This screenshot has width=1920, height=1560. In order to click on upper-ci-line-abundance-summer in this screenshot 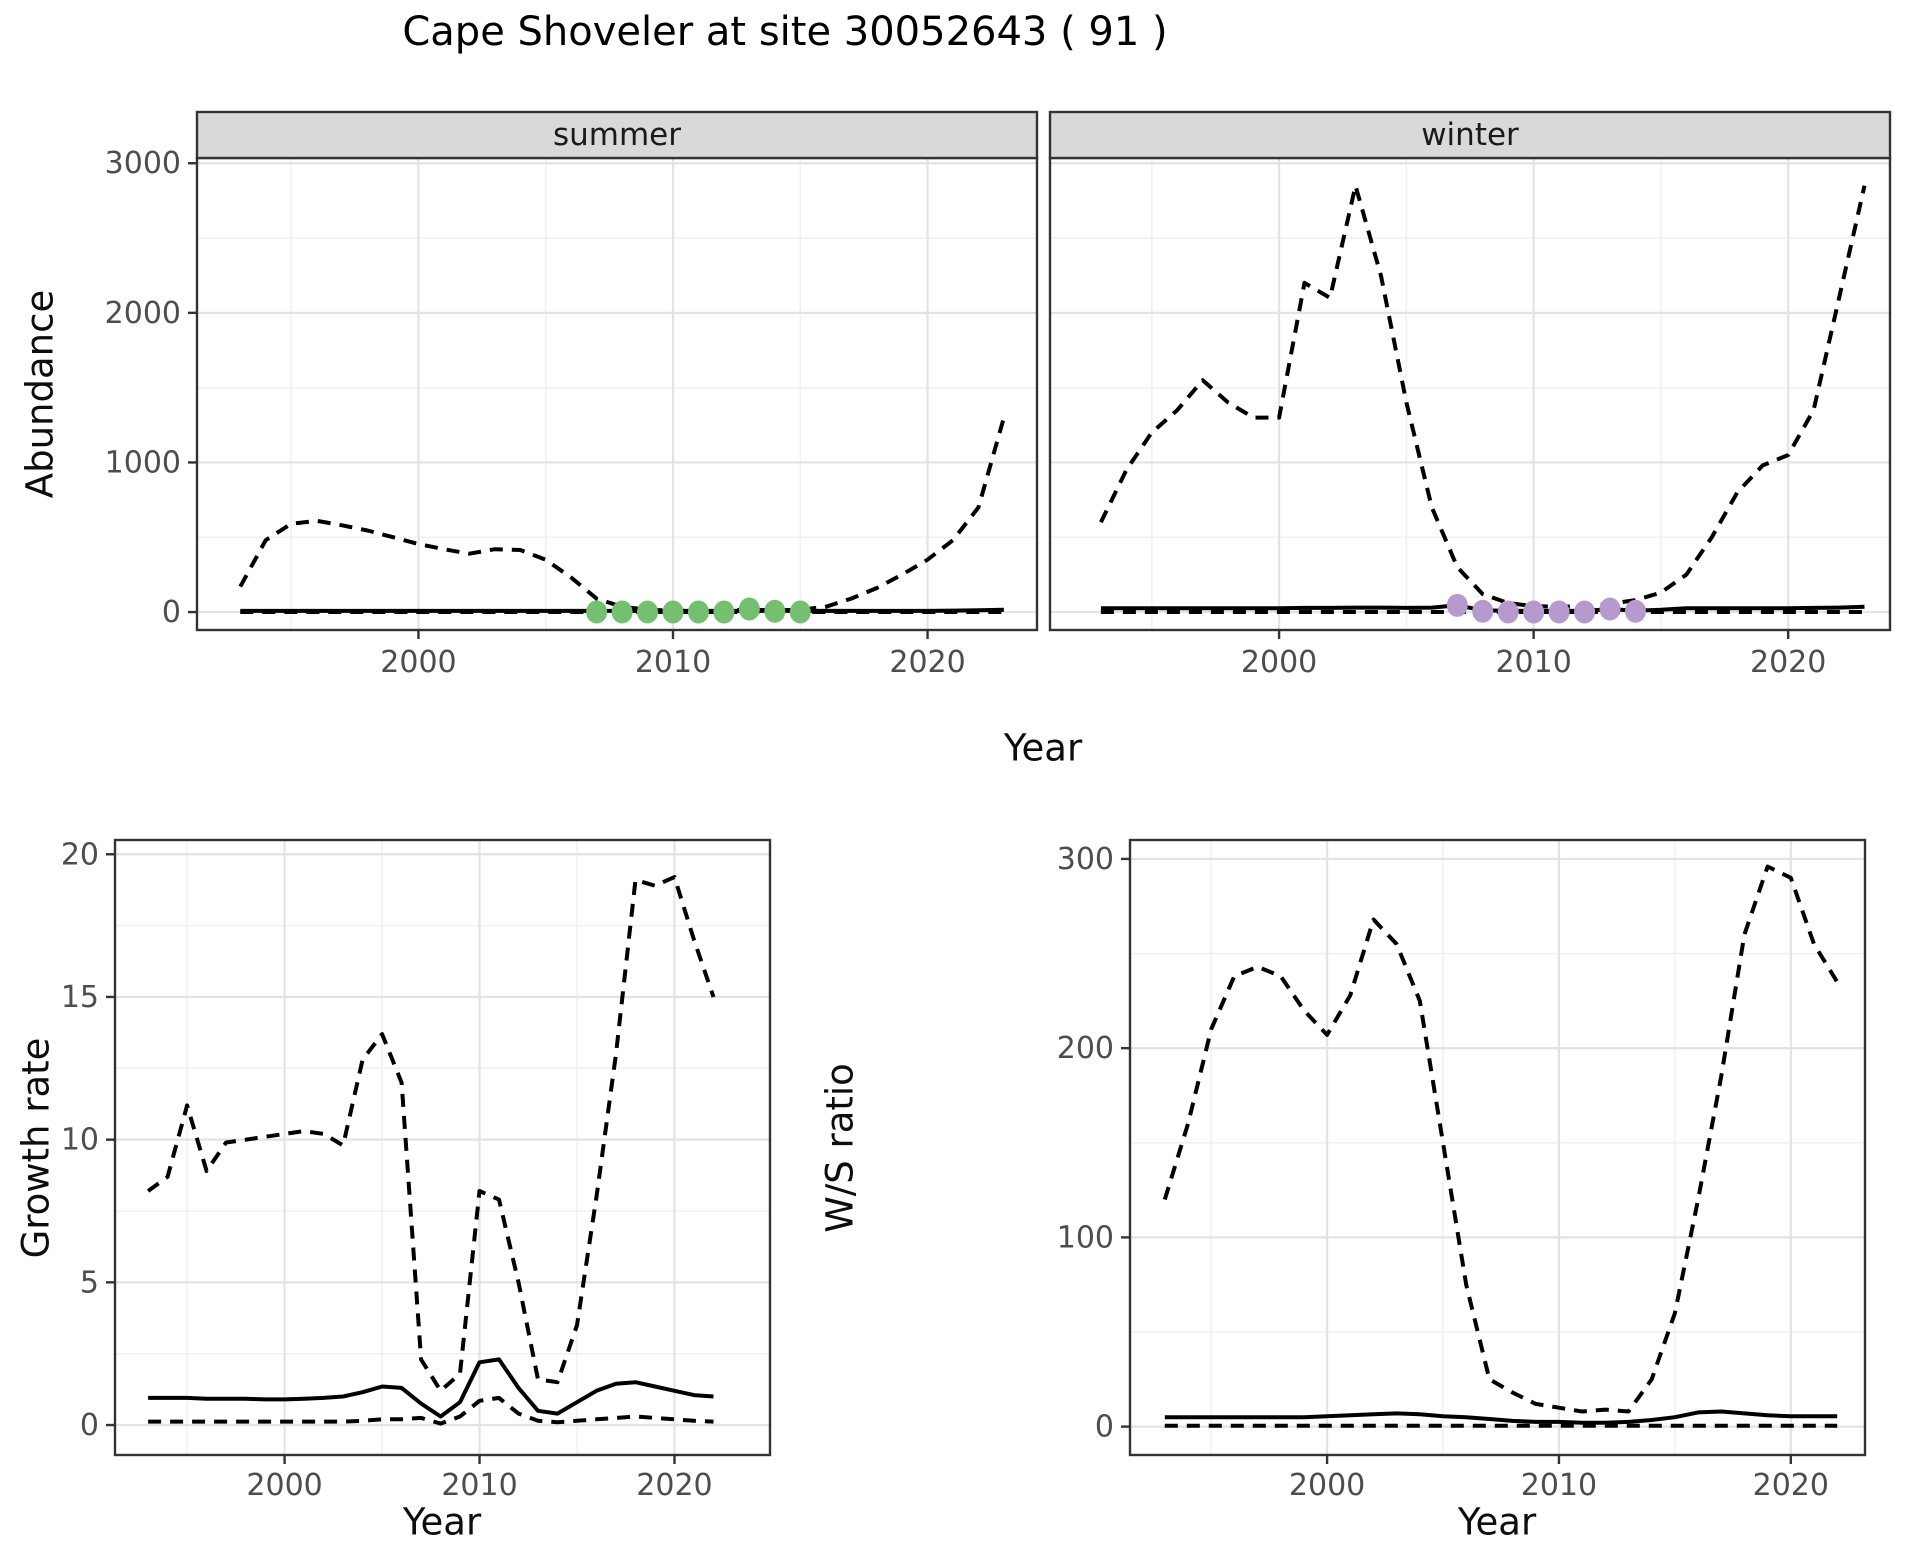, I will do `click(622, 515)`.